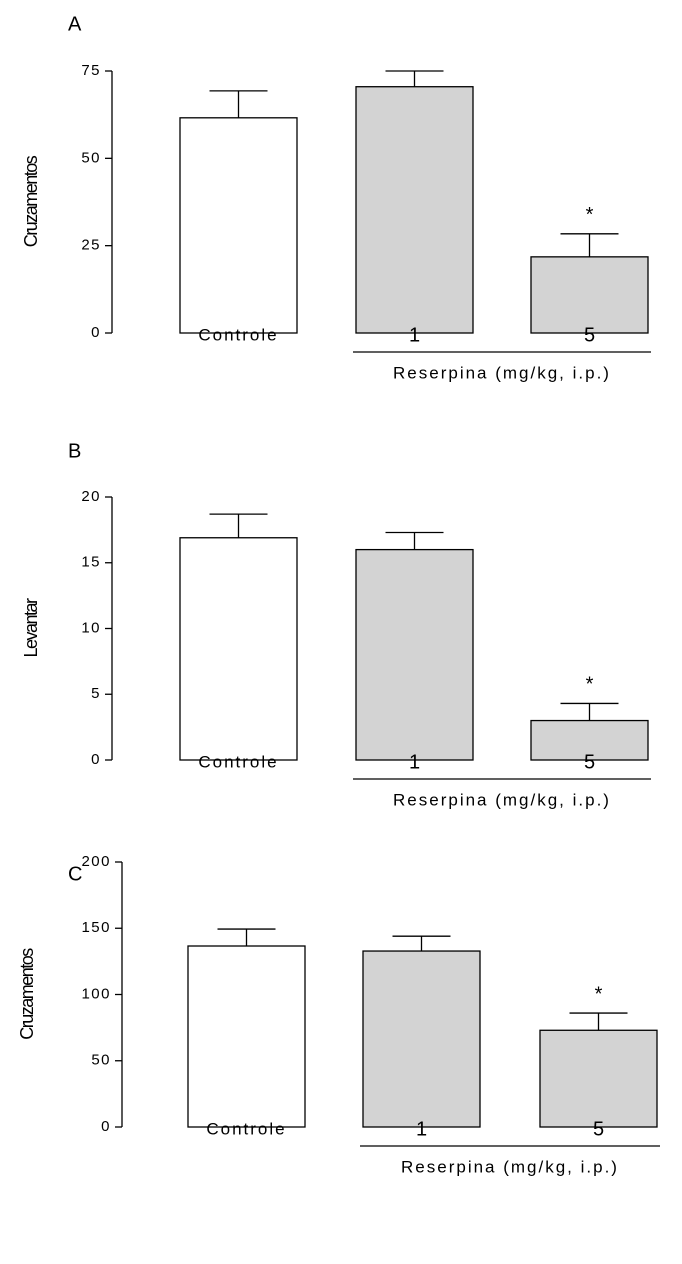 The image size is (682, 1264). I want to click on y-tick-label: 25, so click(91, 245).